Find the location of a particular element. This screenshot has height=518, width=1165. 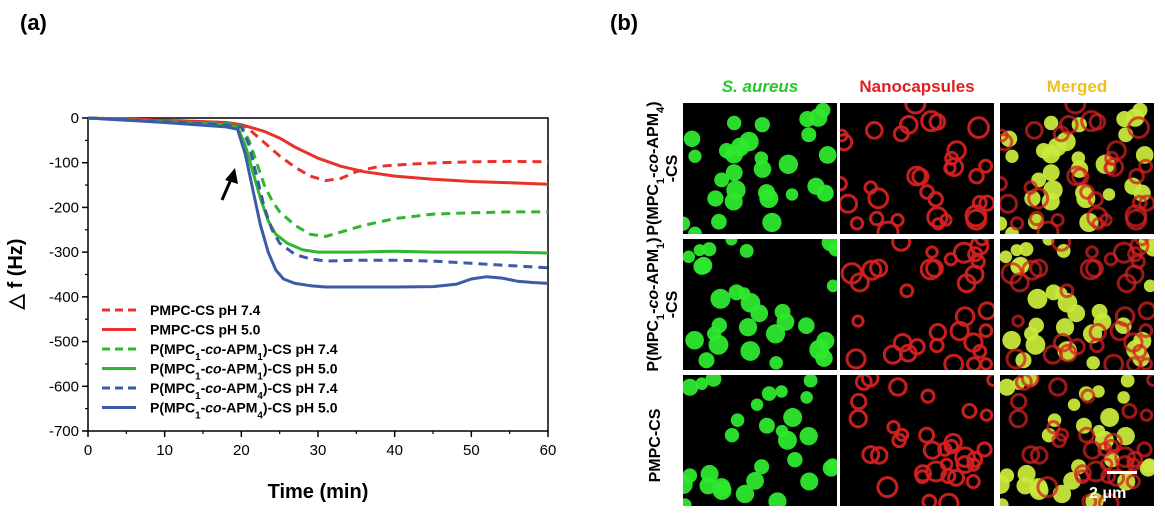

legend-label-6: P(MPC1-co-APM4)-CS pH 5.0 is located at coordinates (244, 411).